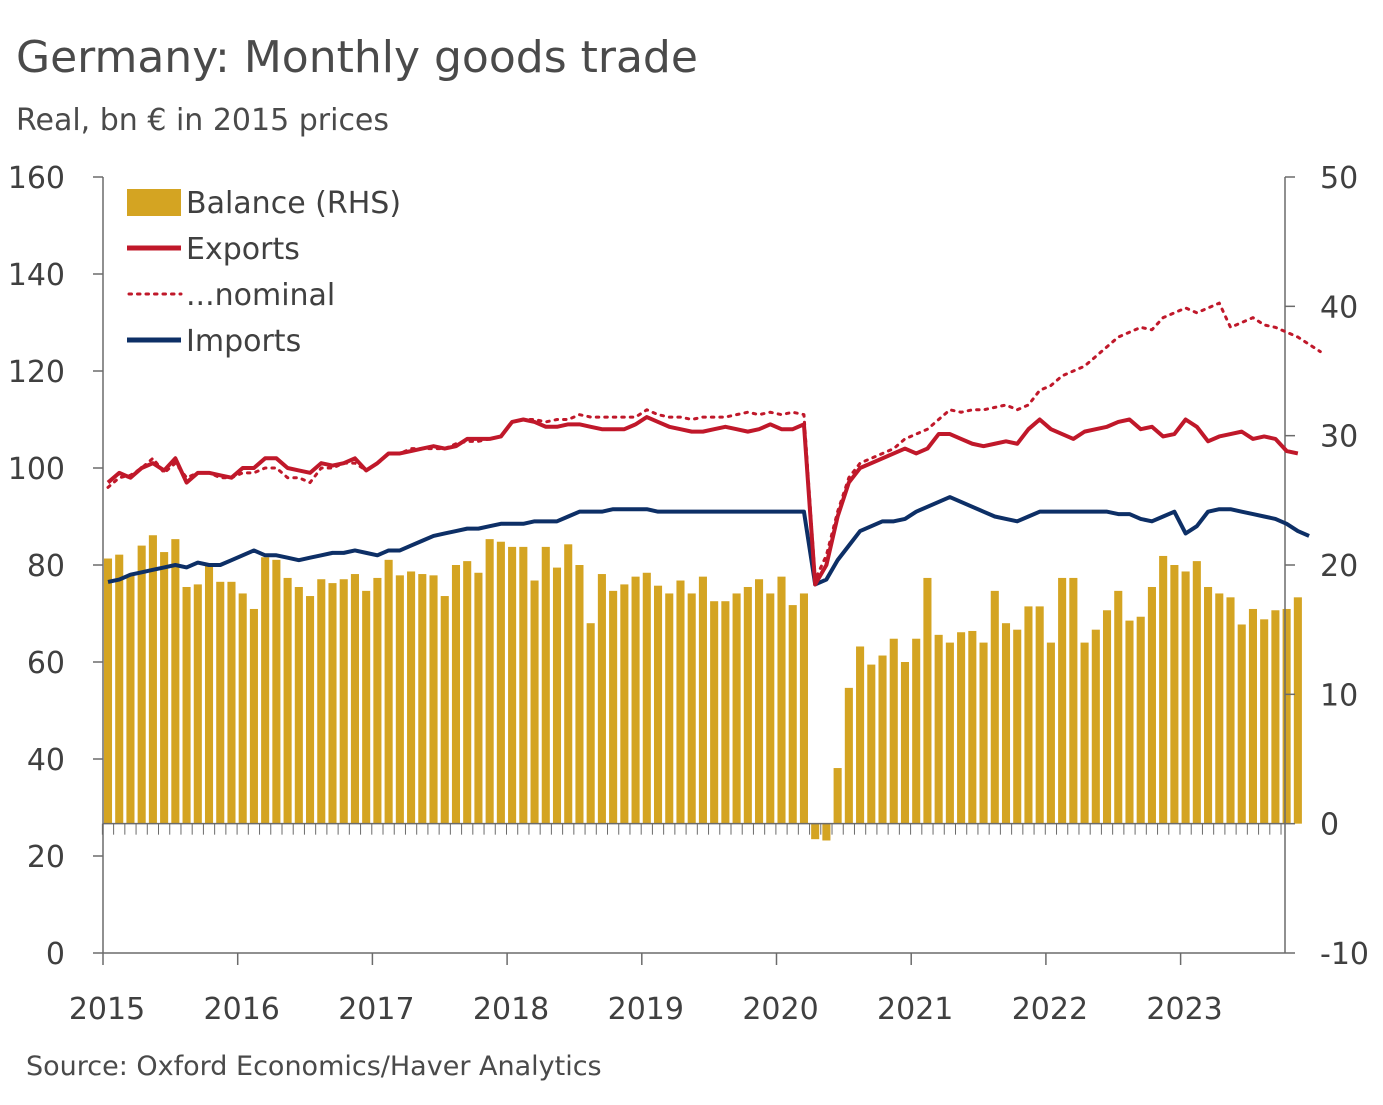  I want to click on left-tick-label: 100, so click(36, 469).